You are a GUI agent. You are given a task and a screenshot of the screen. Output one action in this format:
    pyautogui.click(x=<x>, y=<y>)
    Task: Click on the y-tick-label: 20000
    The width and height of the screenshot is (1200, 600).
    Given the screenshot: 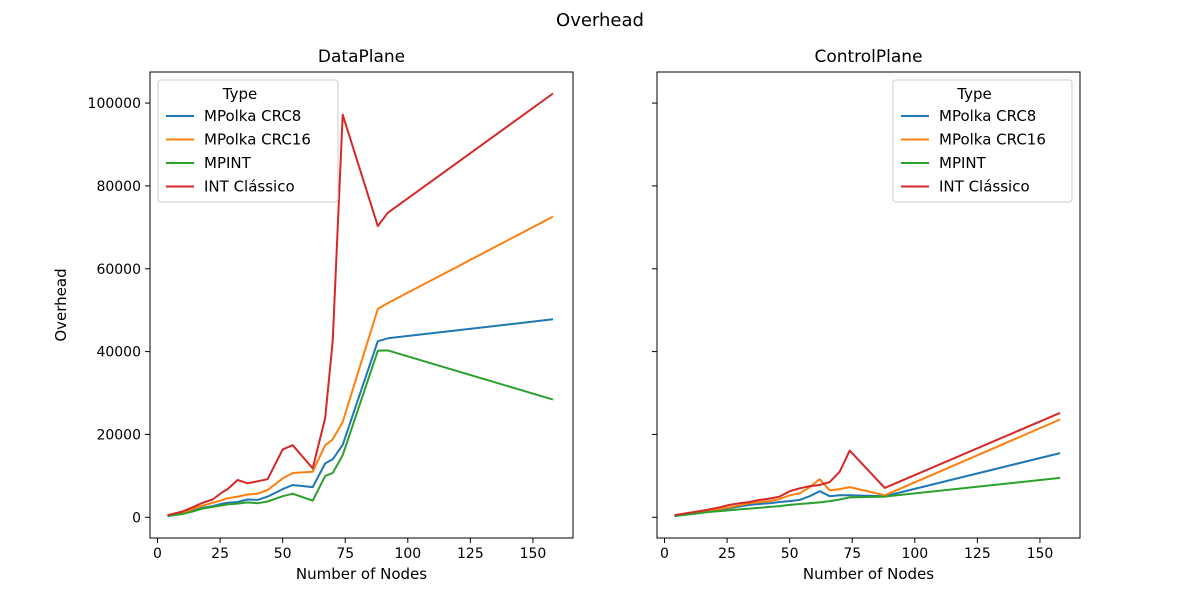 What is the action you would take?
    pyautogui.click(x=118, y=435)
    